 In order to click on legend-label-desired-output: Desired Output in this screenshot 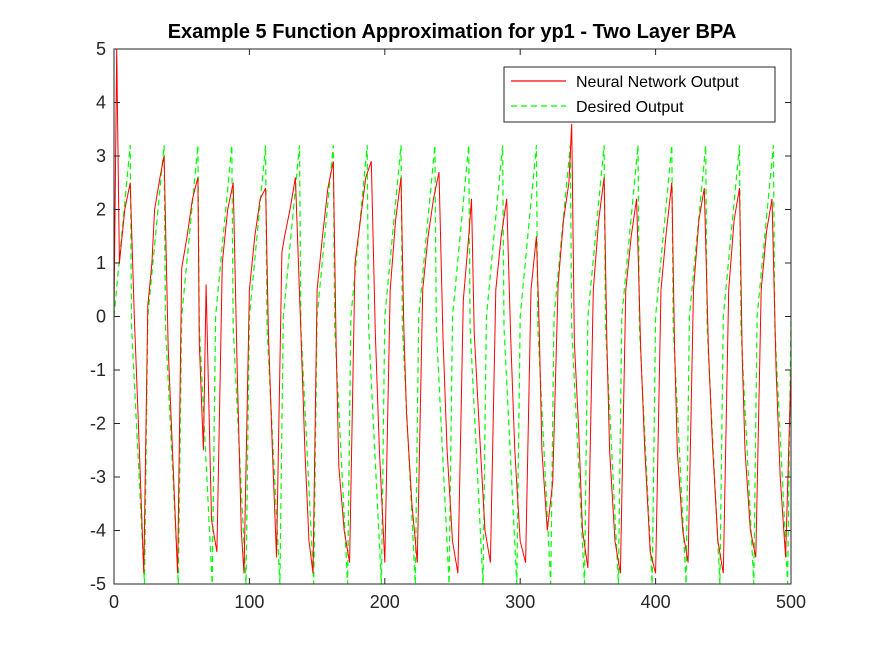, I will do `click(630, 107)`.